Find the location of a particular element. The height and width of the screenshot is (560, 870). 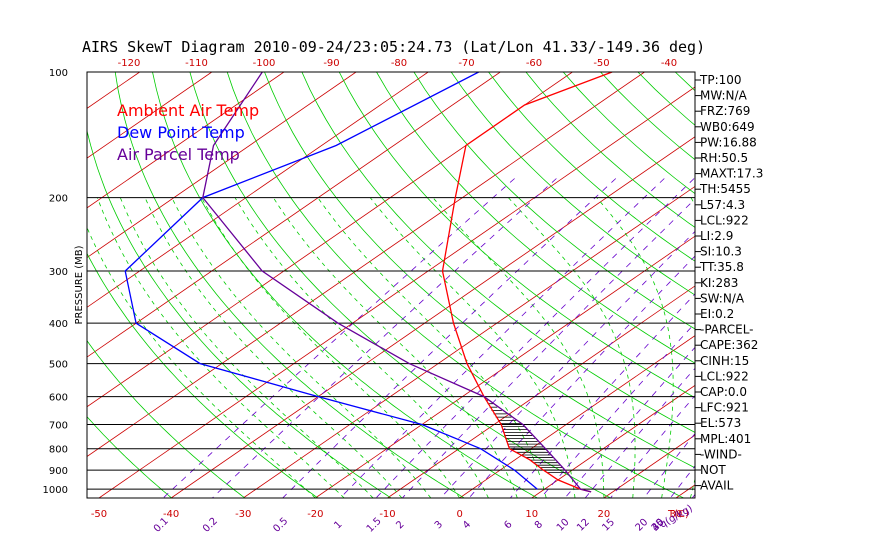

index-label: CAP:0.0 is located at coordinates (723, 392).